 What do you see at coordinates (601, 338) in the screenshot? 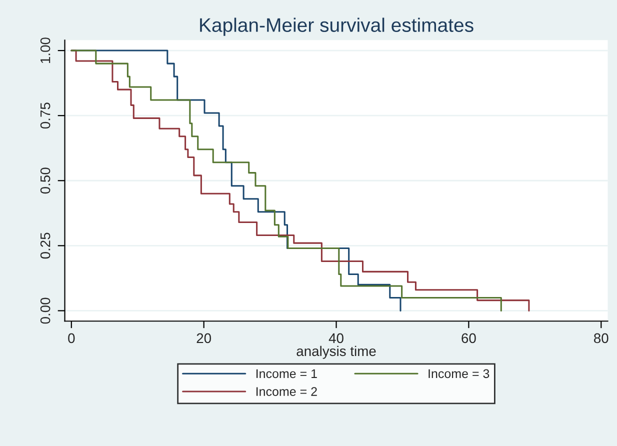
I see `x-tick-label: 80` at bounding box center [601, 338].